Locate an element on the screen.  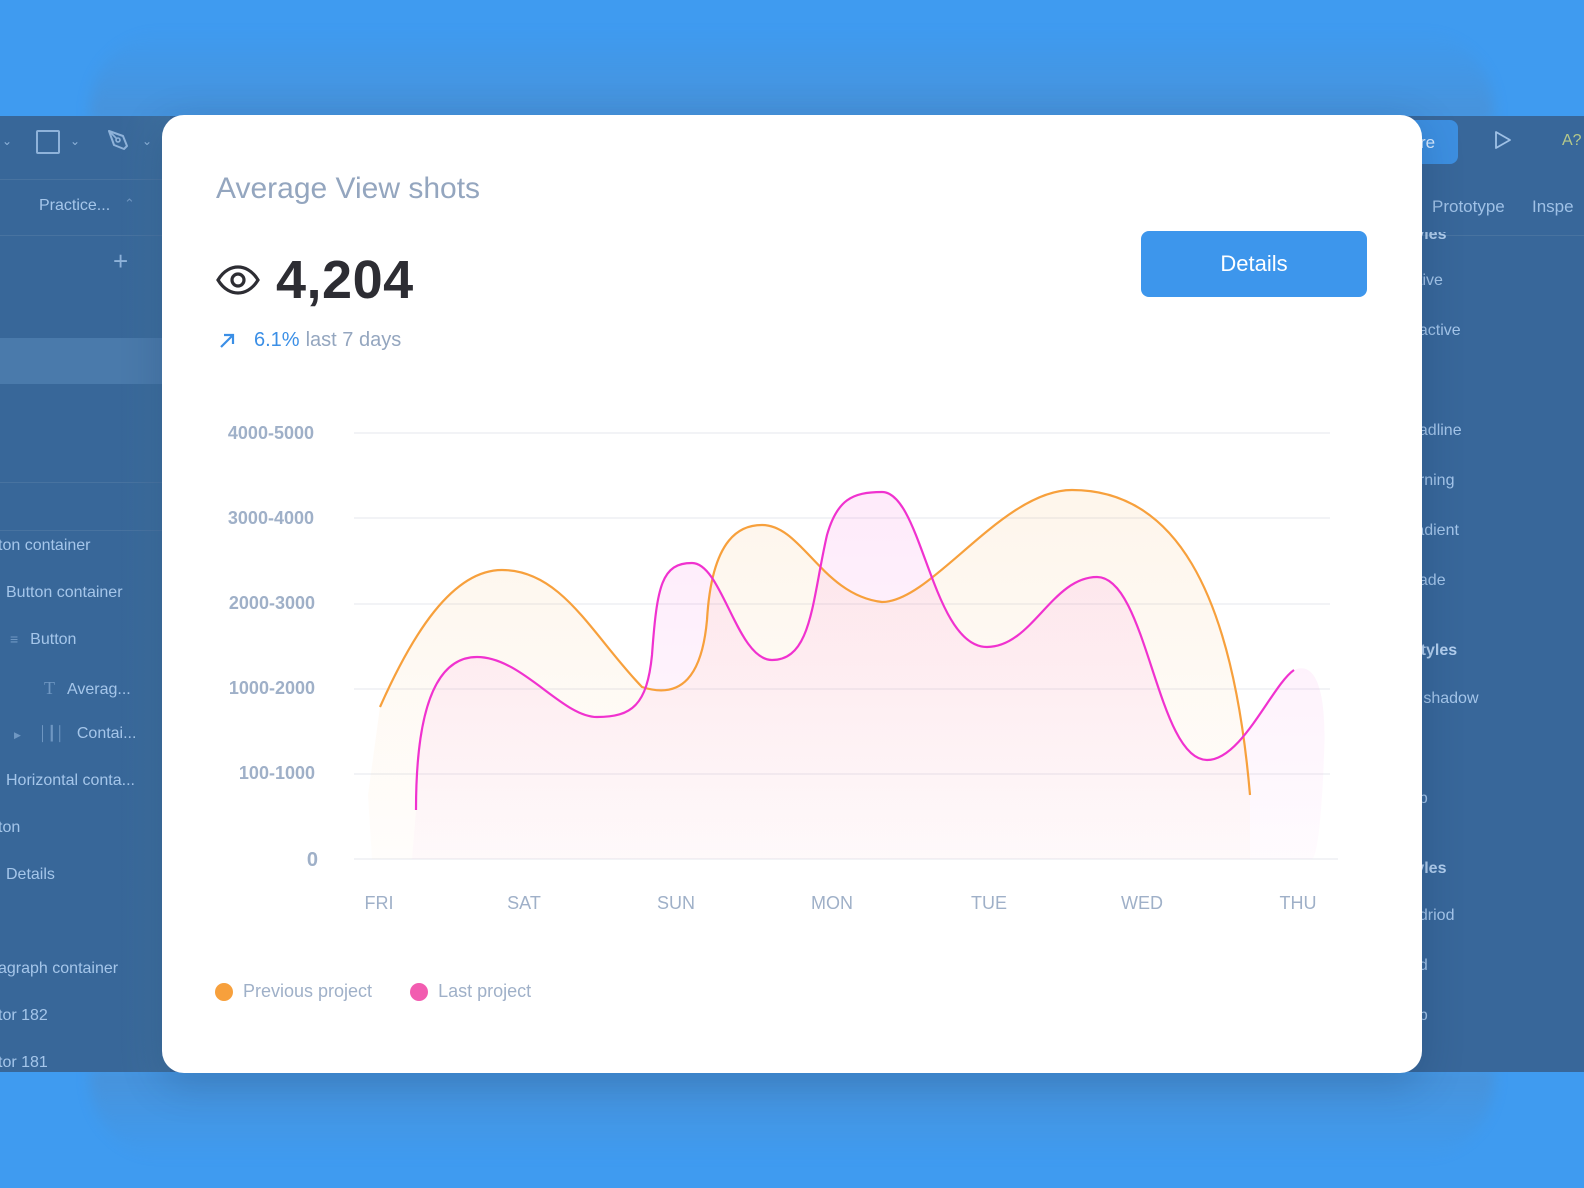
legend-label: Previous project is located at coordinates (308, 991).